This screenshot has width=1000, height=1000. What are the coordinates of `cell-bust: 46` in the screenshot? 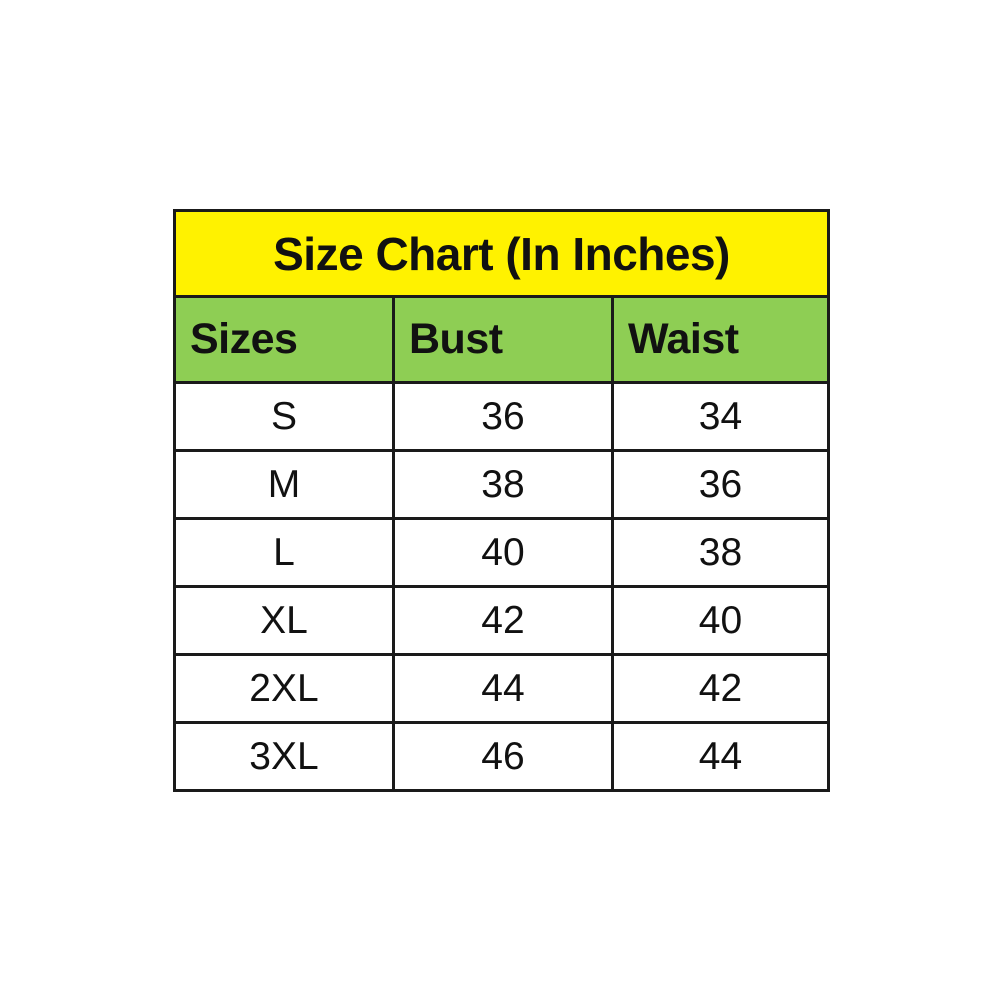 It's located at (503, 756).